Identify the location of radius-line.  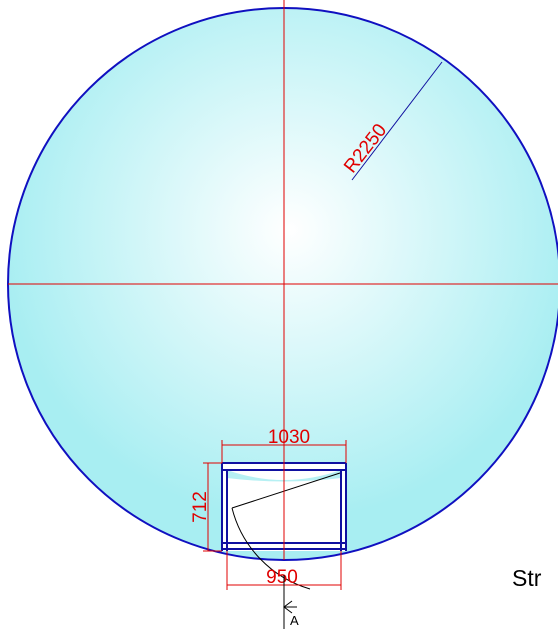
(397, 121).